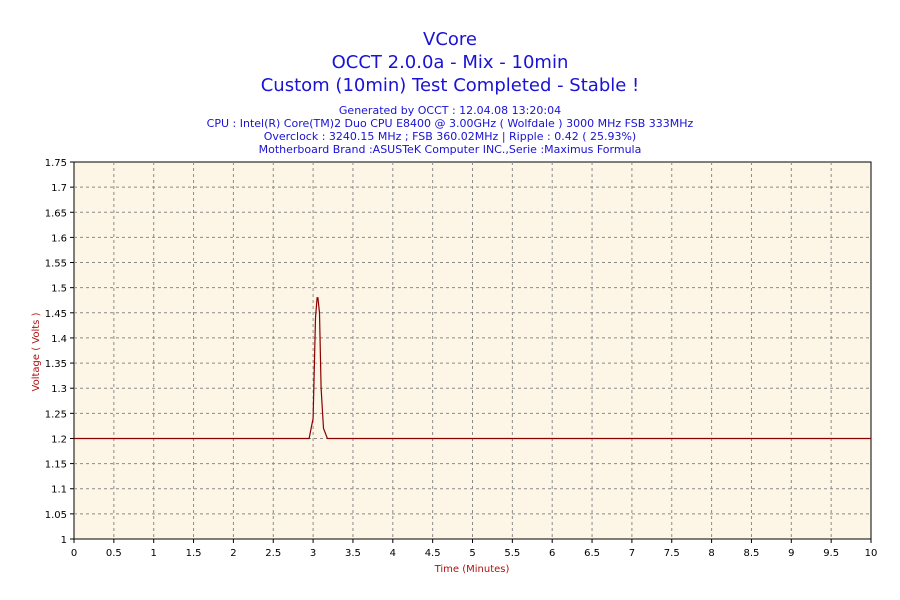 This screenshot has height=600, width=900. I want to click on x-tick-label: 9.5, so click(831, 553).